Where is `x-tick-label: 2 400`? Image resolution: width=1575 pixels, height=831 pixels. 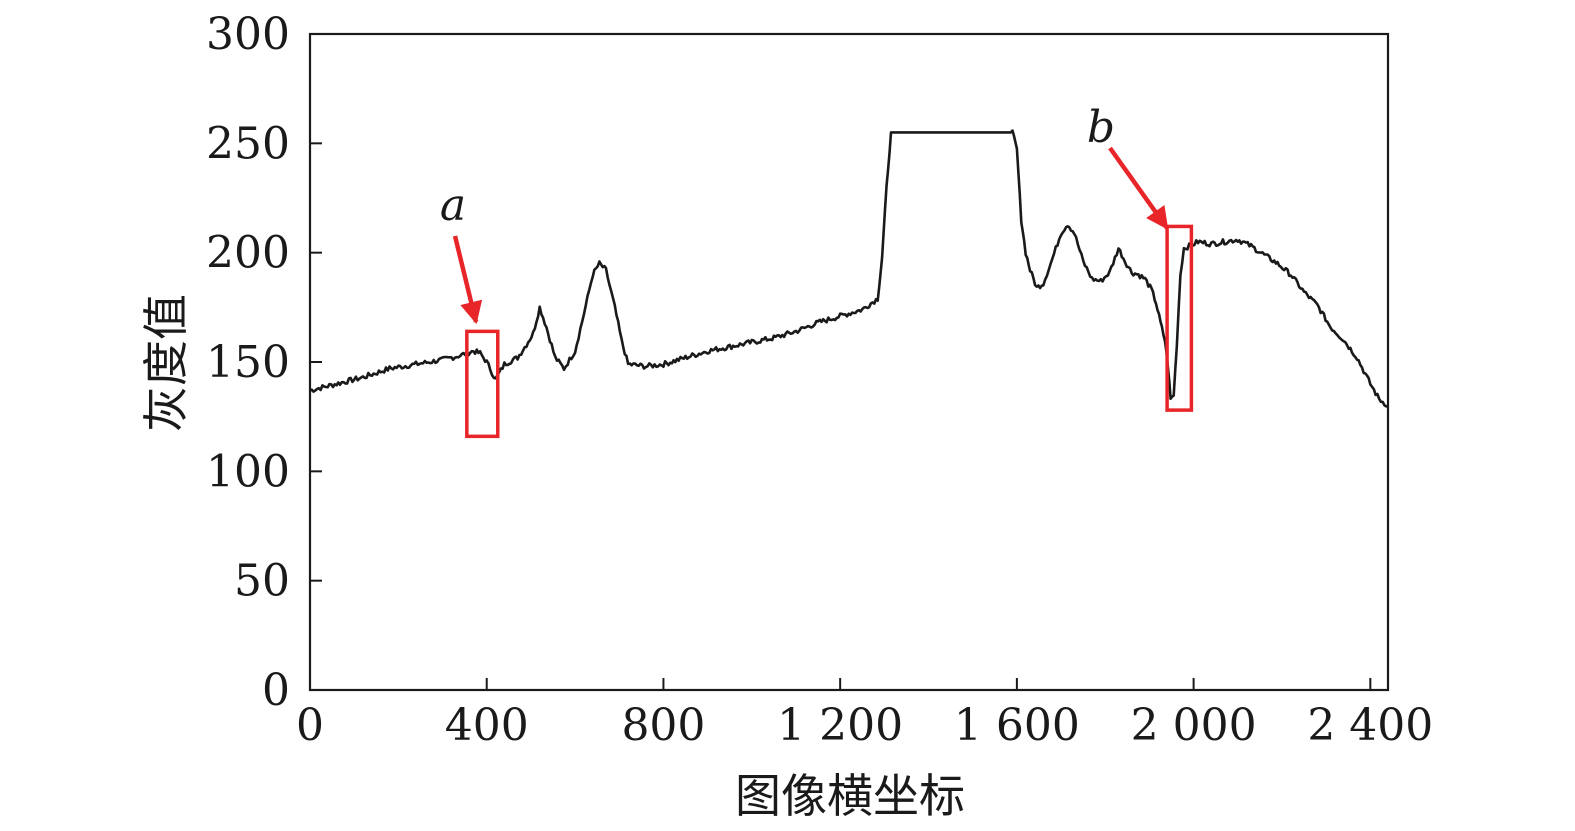
x-tick-label: 2 400 is located at coordinates (1370, 725).